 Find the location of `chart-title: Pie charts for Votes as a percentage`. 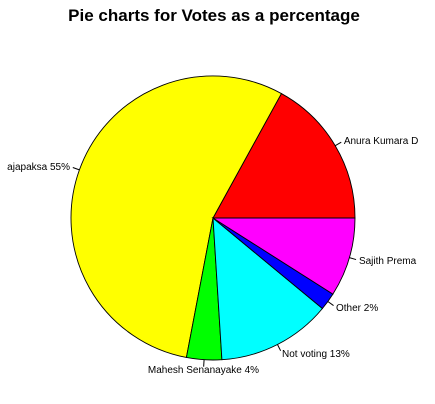

chart-title: Pie charts for Votes as a percentage is located at coordinates (214, 15).